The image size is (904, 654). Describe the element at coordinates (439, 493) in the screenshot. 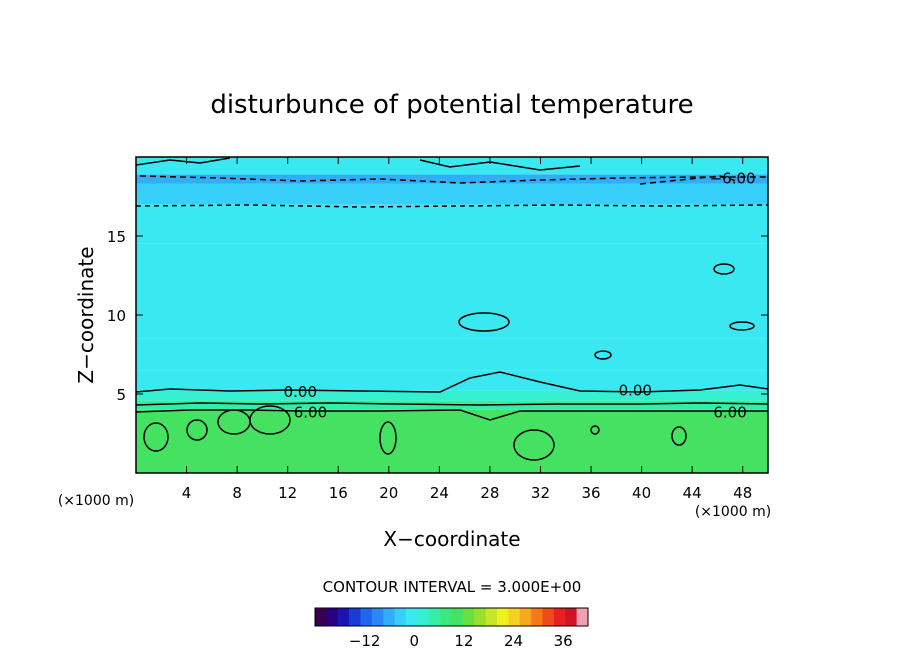

I see `x-tick-label-5: 24` at that location.